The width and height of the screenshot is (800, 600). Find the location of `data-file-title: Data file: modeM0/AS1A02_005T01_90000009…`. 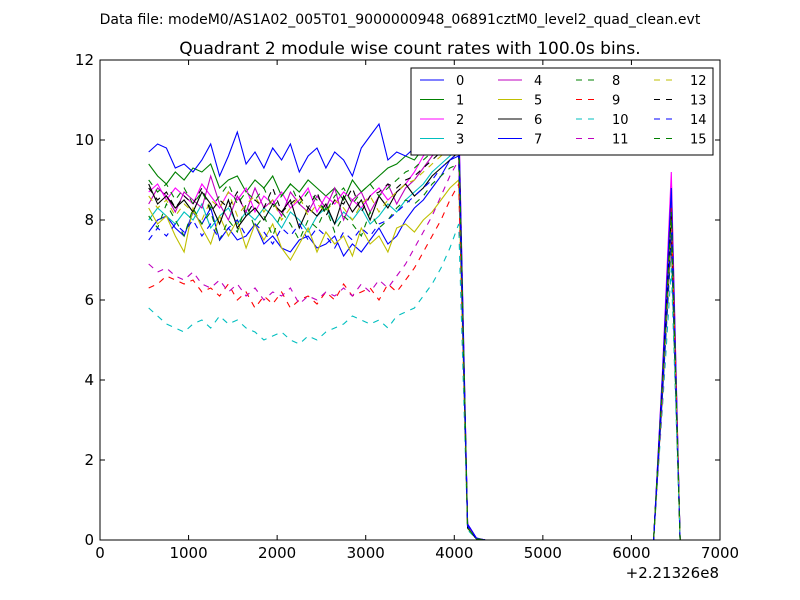

data-file-title: Data file: modeM0/AS1A02_005T01_90000009… is located at coordinates (400, 20).